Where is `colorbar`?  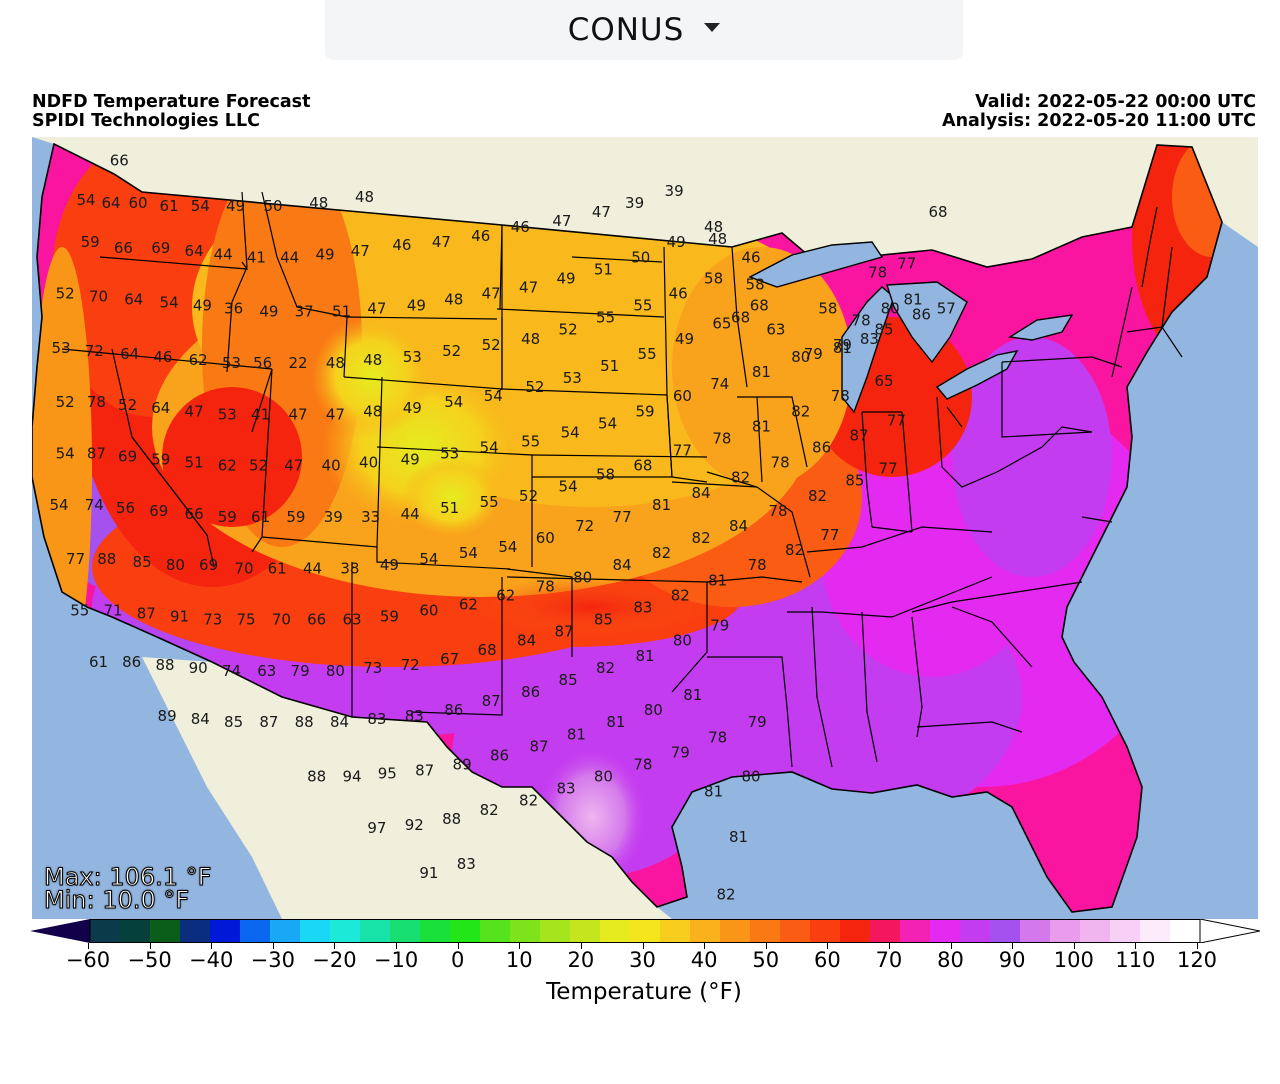 colorbar is located at coordinates (645, 931).